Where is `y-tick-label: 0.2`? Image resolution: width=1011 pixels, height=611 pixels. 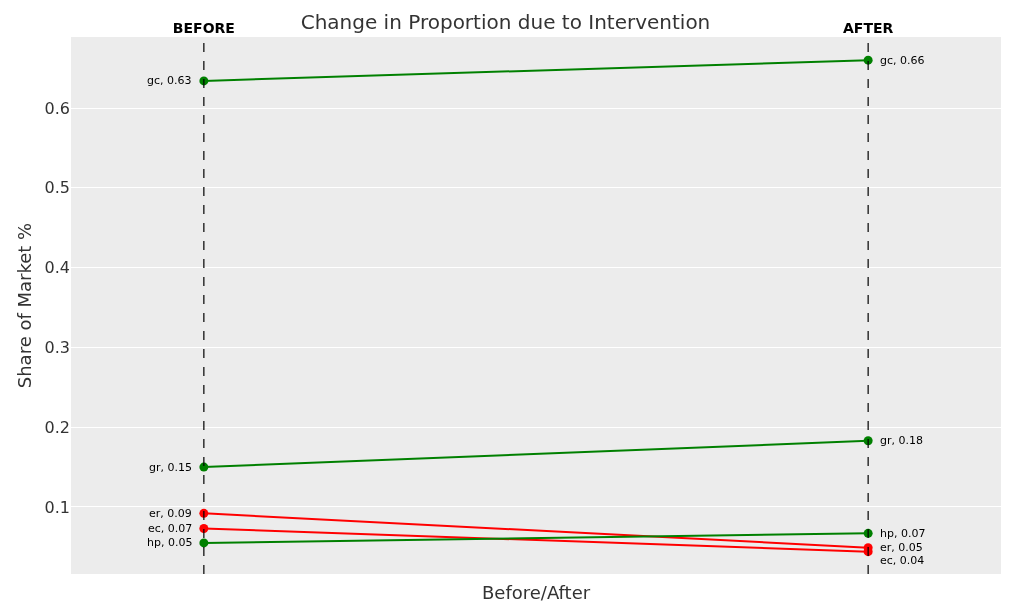 y-tick-label: 0.2 is located at coordinates (57, 427).